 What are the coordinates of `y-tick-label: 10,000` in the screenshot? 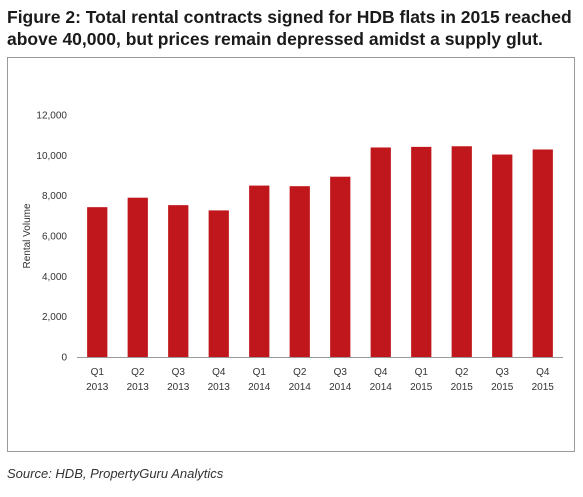 It's located at (51, 156).